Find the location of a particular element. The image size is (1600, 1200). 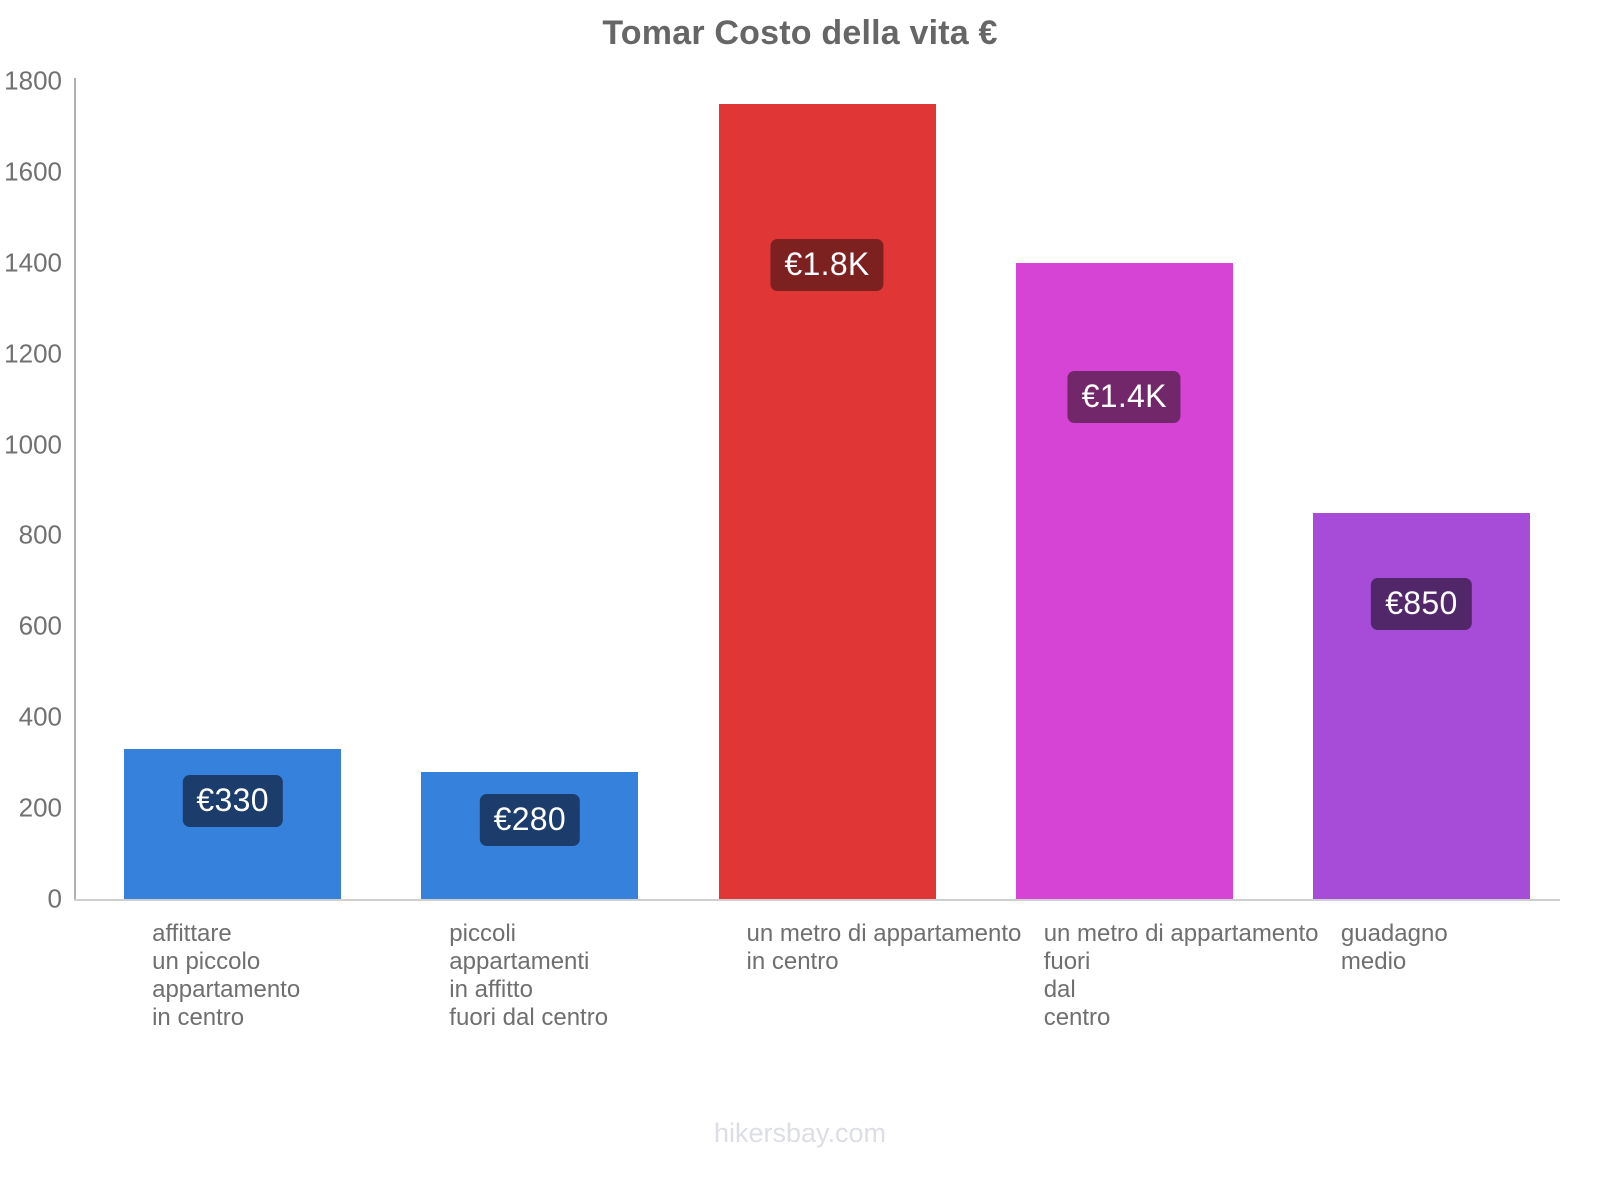

bar: €850 is located at coordinates (1421, 705).